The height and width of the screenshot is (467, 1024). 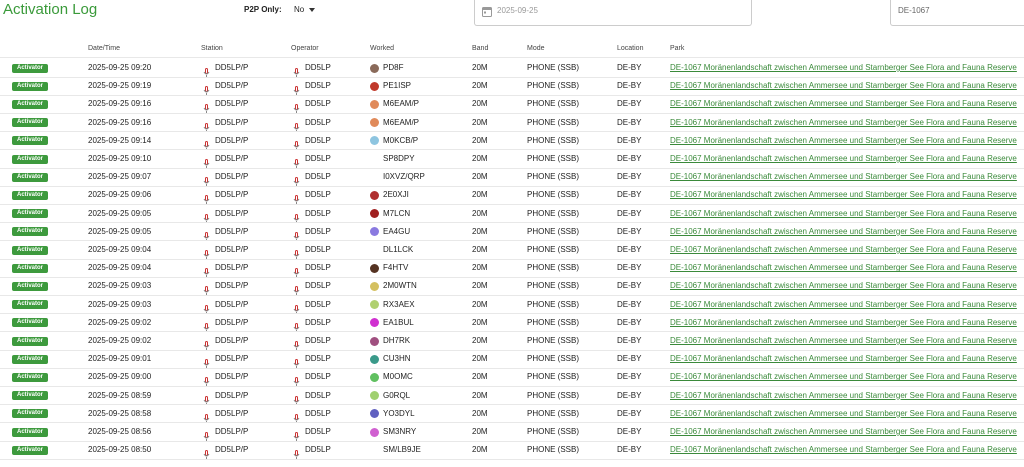 I want to click on p2p-select: No, so click(x=299, y=9).